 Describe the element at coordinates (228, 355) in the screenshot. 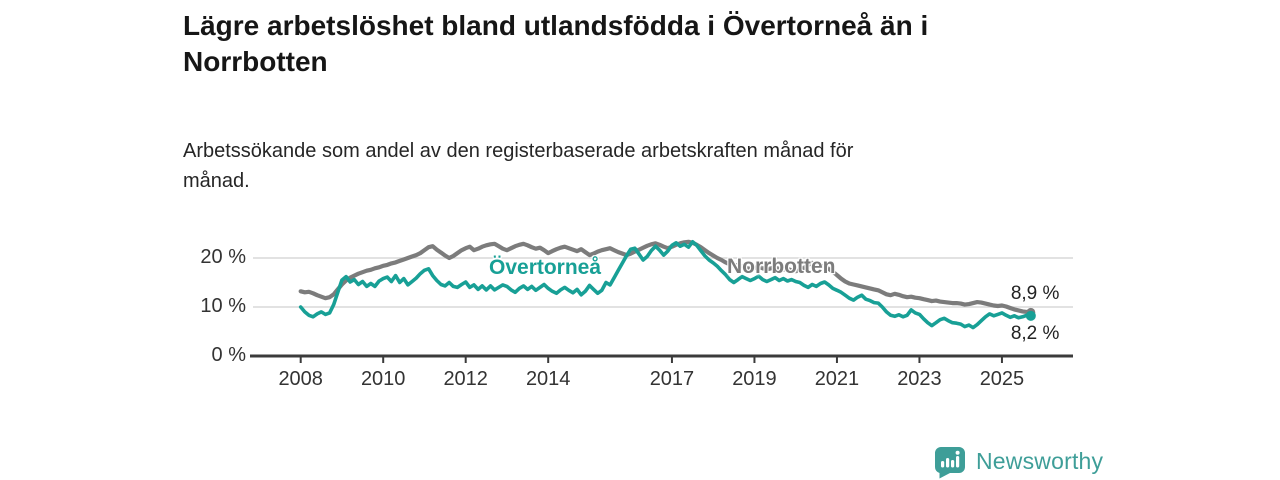

I see `y-tick-label: 0 %` at that location.